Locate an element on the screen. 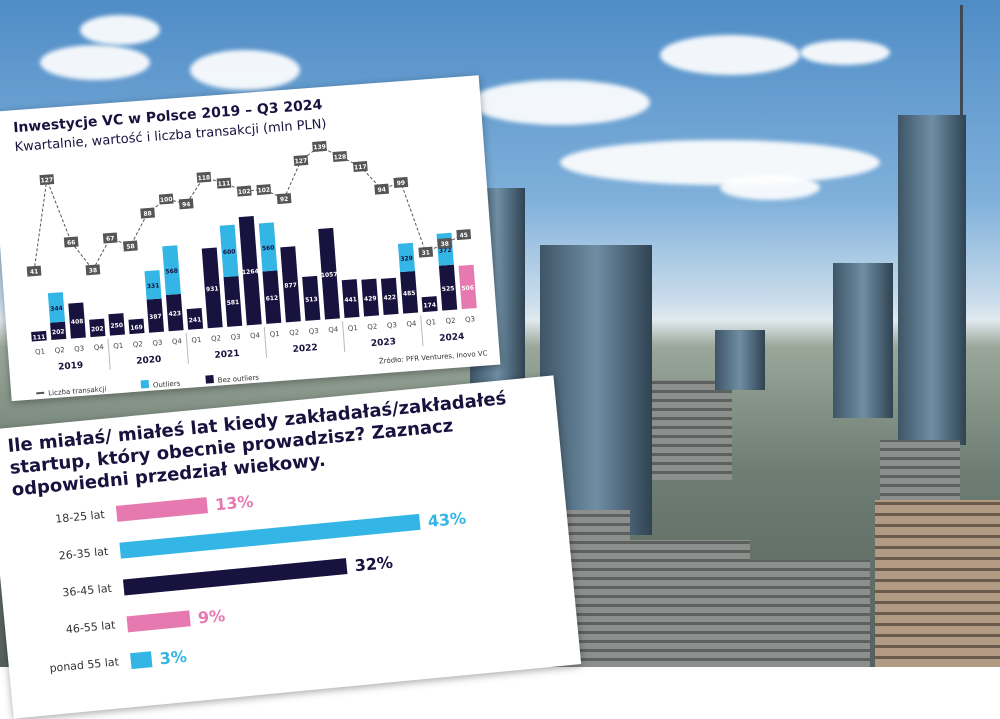 This screenshot has width=1000, height=719. bar-value-label: 612 is located at coordinates (271, 299).